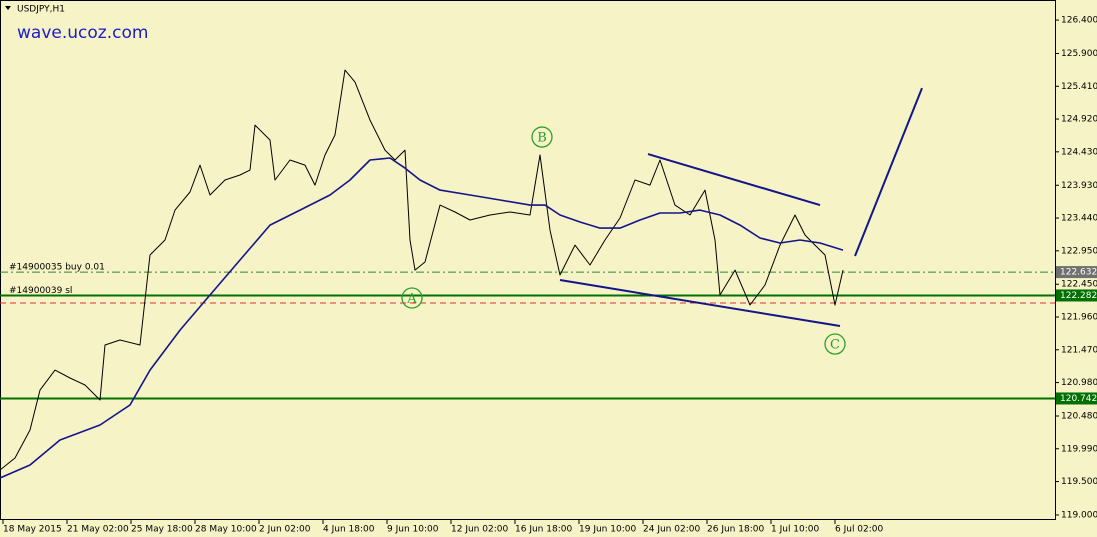  What do you see at coordinates (795, 530) in the screenshot?
I see `x-tick-label: 1 Jul 10:00` at bounding box center [795, 530].